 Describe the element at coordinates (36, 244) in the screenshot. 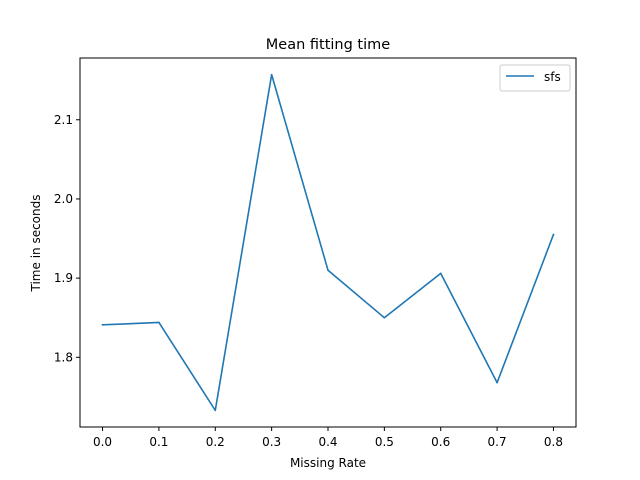

I see `y-axis-label: Time in seconds` at that location.